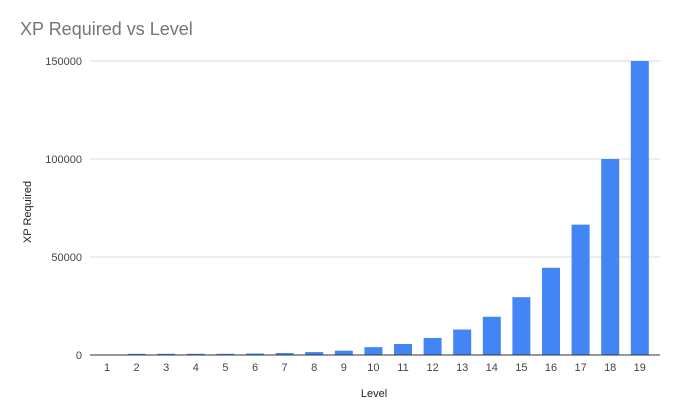 This screenshot has width=680, height=420. I want to click on x-tick-label: 6, so click(255, 368).